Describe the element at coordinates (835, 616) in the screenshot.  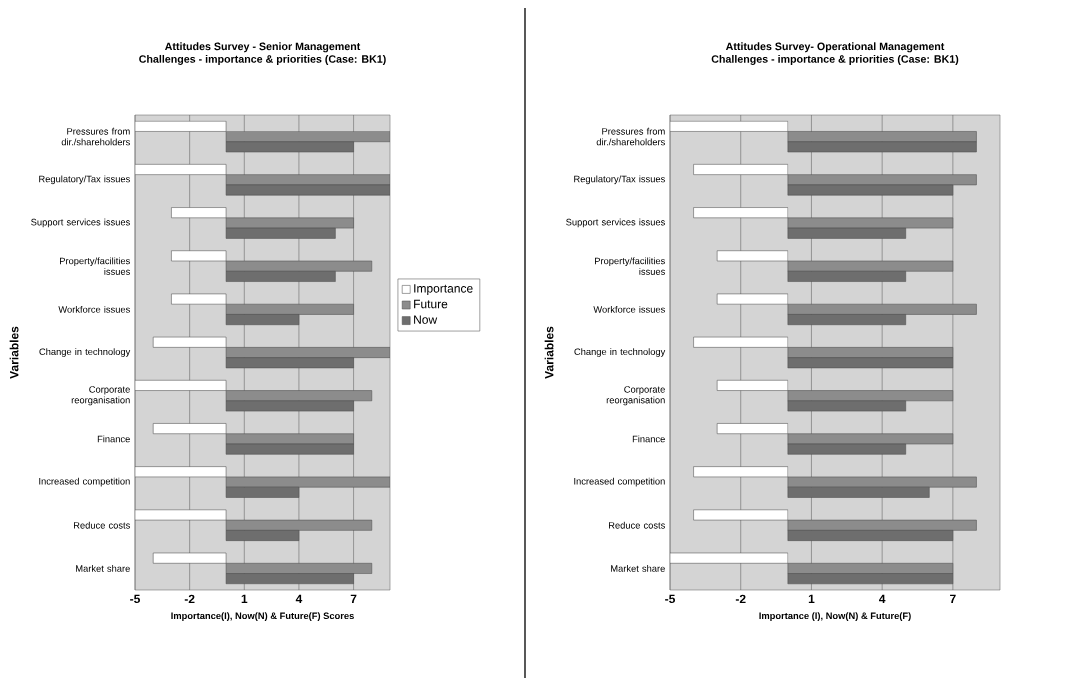
I see `x-axis-title: Importance (I), Now(N) & Future(F)` at that location.